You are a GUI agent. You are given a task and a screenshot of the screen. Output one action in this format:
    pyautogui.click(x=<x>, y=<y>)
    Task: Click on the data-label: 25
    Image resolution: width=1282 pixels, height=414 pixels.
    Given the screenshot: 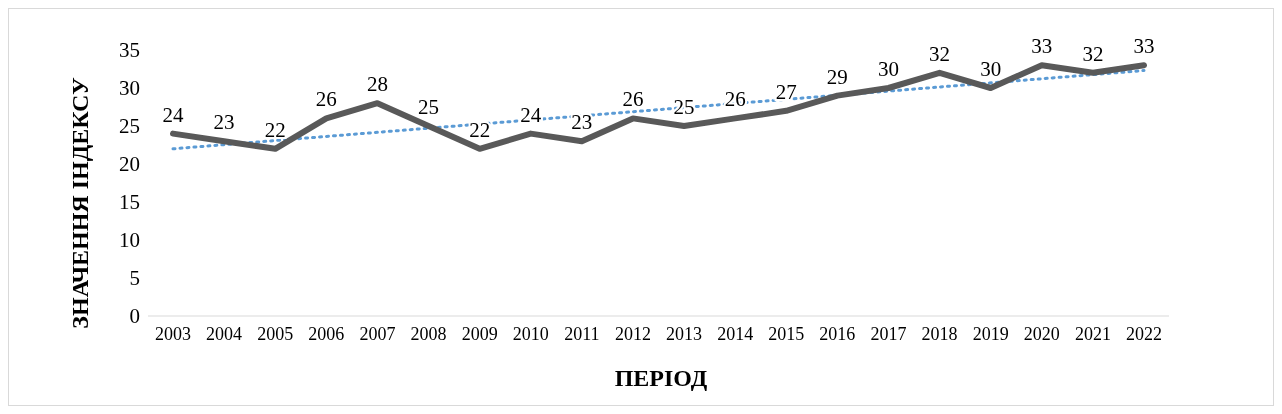 What is the action you would take?
    pyautogui.click(x=429, y=107)
    